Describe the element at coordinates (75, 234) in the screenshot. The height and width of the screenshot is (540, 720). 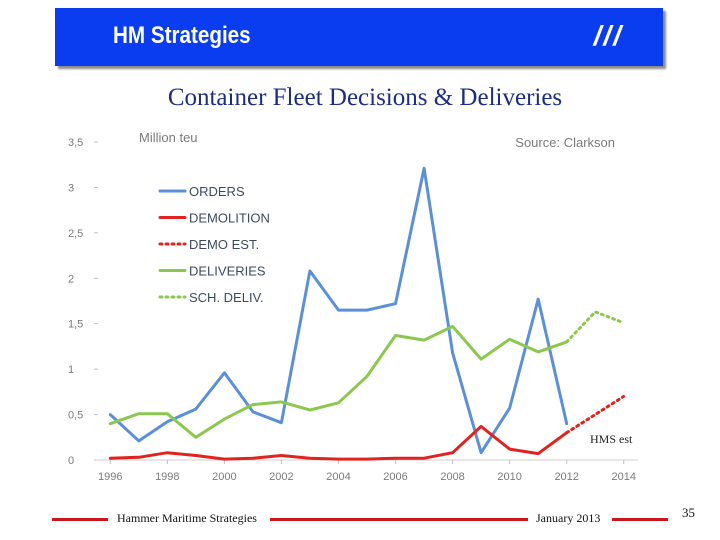
I see `y-tick-label: 2,5` at that location.